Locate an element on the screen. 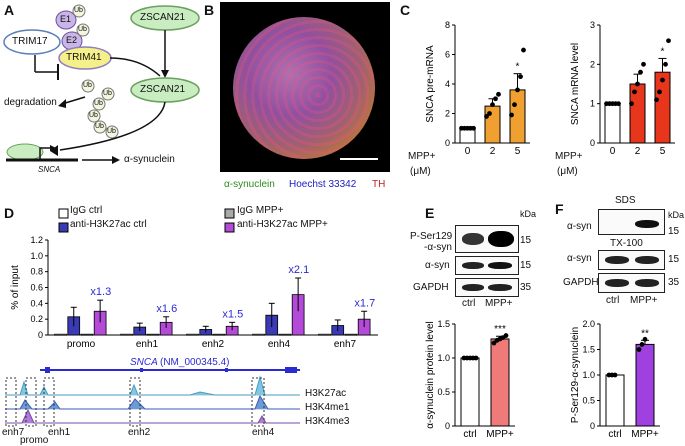 The height and width of the screenshot is (446, 685). y-axis-label: SNCA pre-mRNA is located at coordinates (430, 84).